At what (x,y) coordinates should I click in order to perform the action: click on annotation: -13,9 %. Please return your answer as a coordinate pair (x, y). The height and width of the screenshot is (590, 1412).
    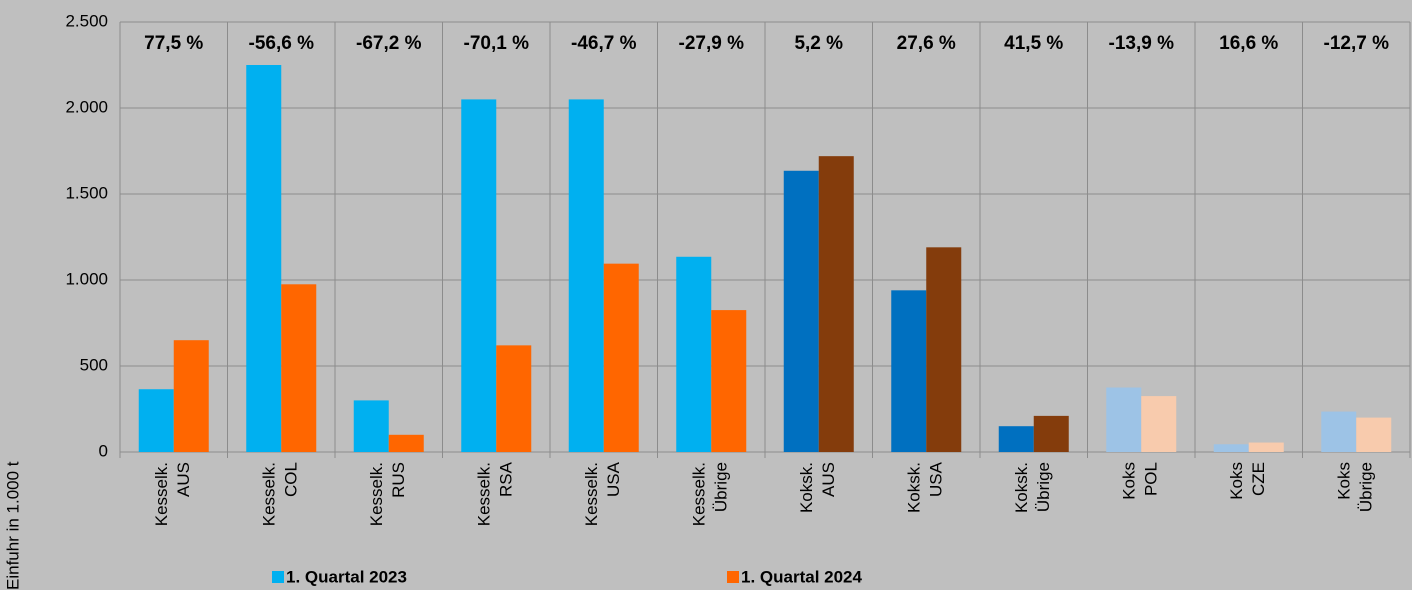
    Looking at the image, I should click on (1142, 43).